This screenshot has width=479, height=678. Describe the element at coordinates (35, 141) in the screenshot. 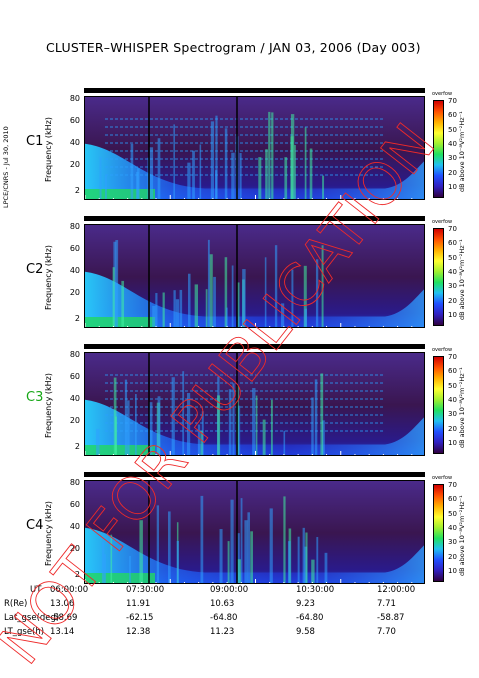

I see `satellite-label: C1` at that location.